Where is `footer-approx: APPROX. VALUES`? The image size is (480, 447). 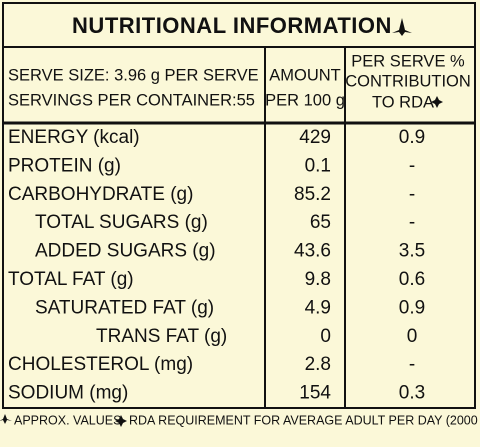
footer-approx: APPROX. VALUES is located at coordinates (67, 420).